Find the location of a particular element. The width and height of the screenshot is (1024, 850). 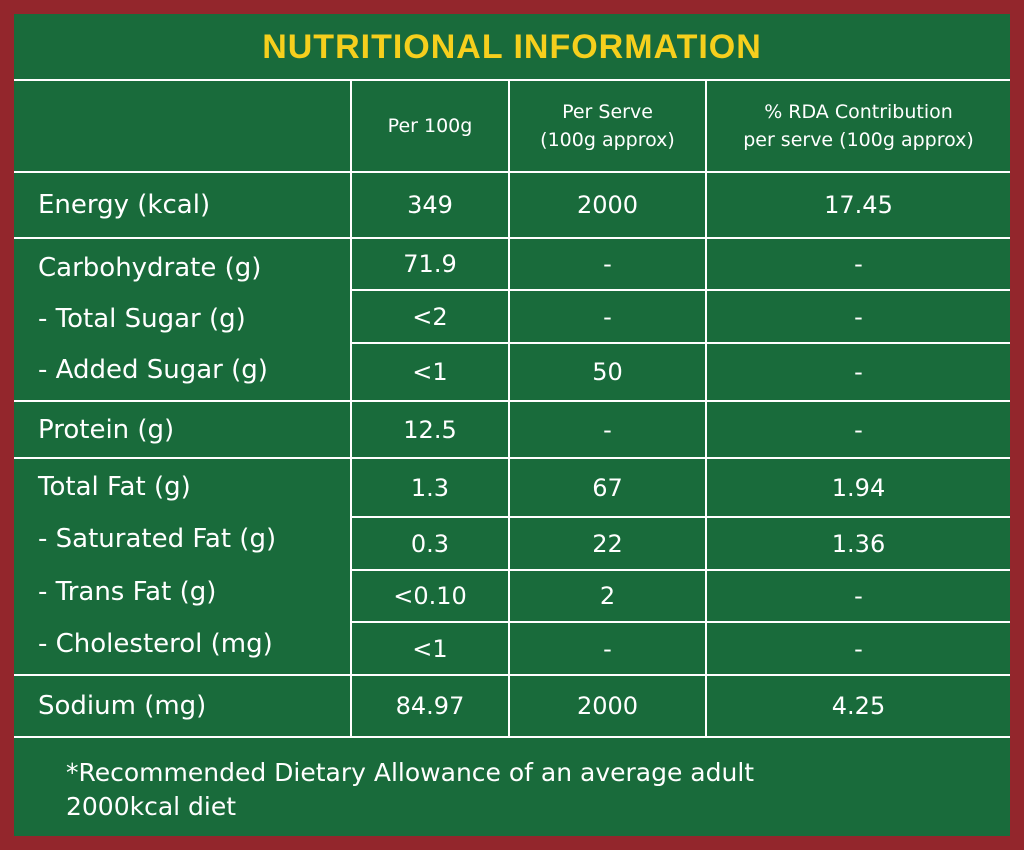

cell-energy-per-serve: 2000 is located at coordinates (607, 205).